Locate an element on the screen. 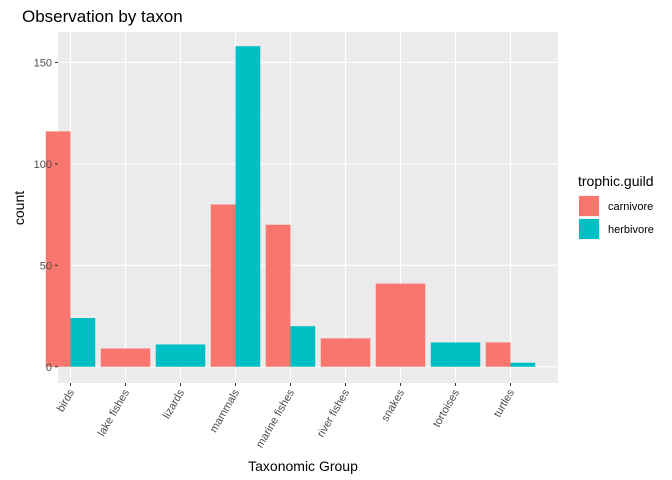  bar-herbivore-tortoises is located at coordinates (455, 354).